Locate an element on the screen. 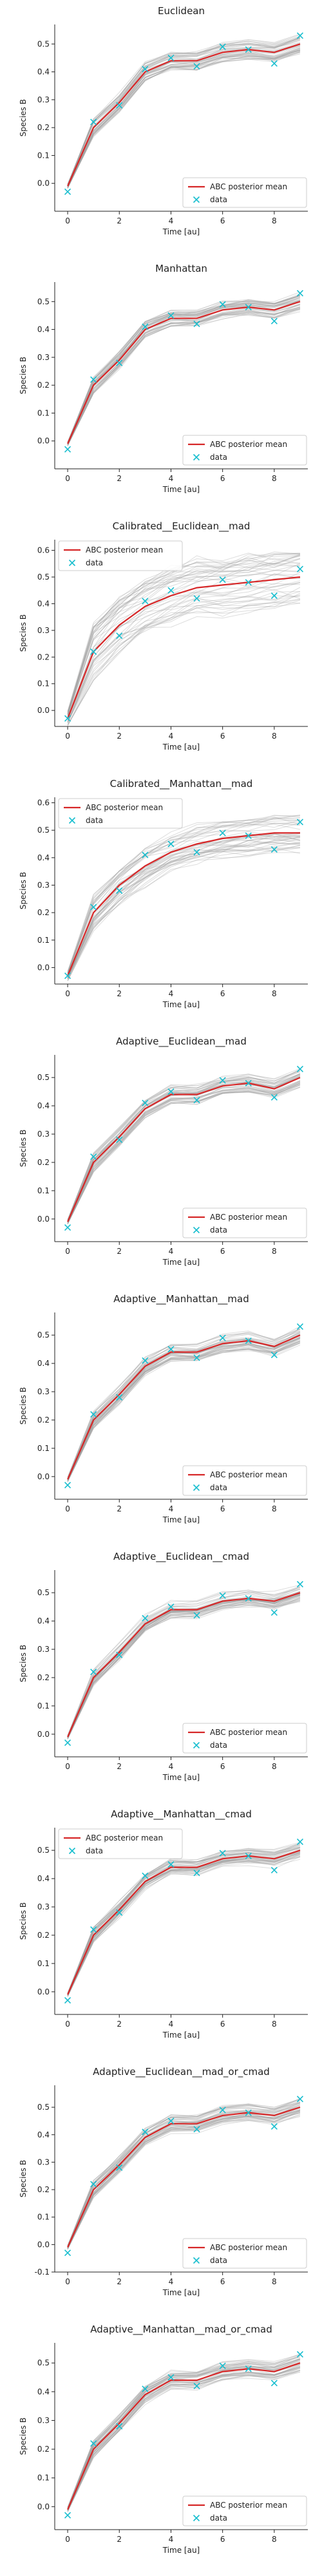 The image size is (322, 2576). y-tick-label: 0.1 is located at coordinates (44, 1706).